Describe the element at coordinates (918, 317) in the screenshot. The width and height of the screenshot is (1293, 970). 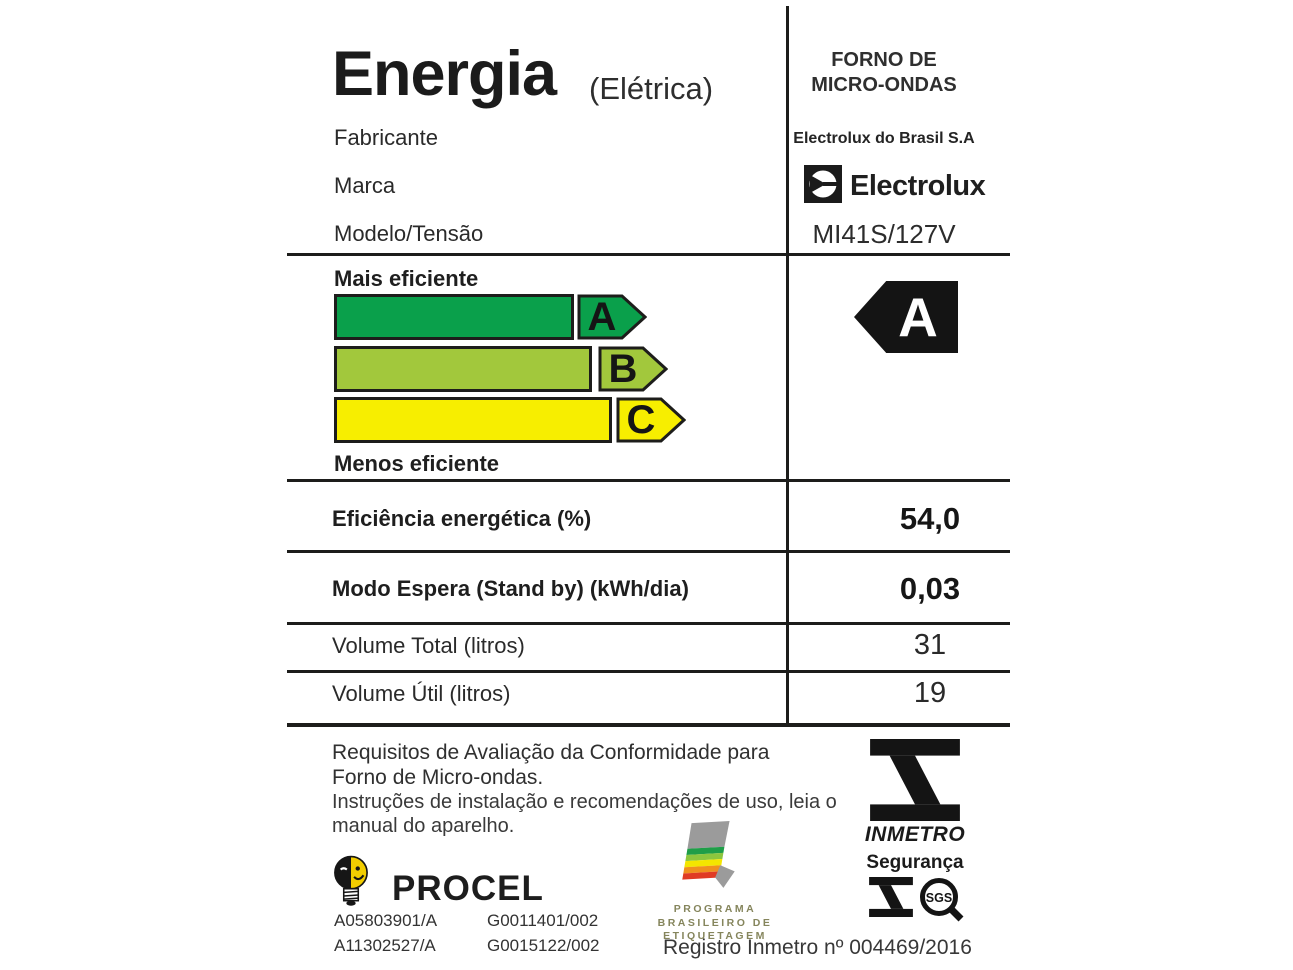
I see `rating-letter: A` at that location.